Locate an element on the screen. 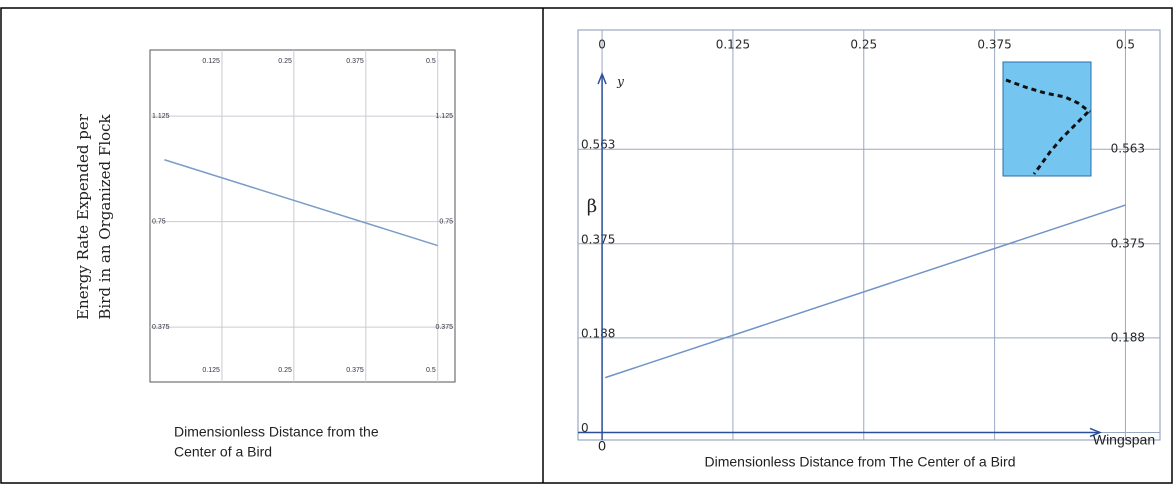  data-line is located at coordinates (301, 203).